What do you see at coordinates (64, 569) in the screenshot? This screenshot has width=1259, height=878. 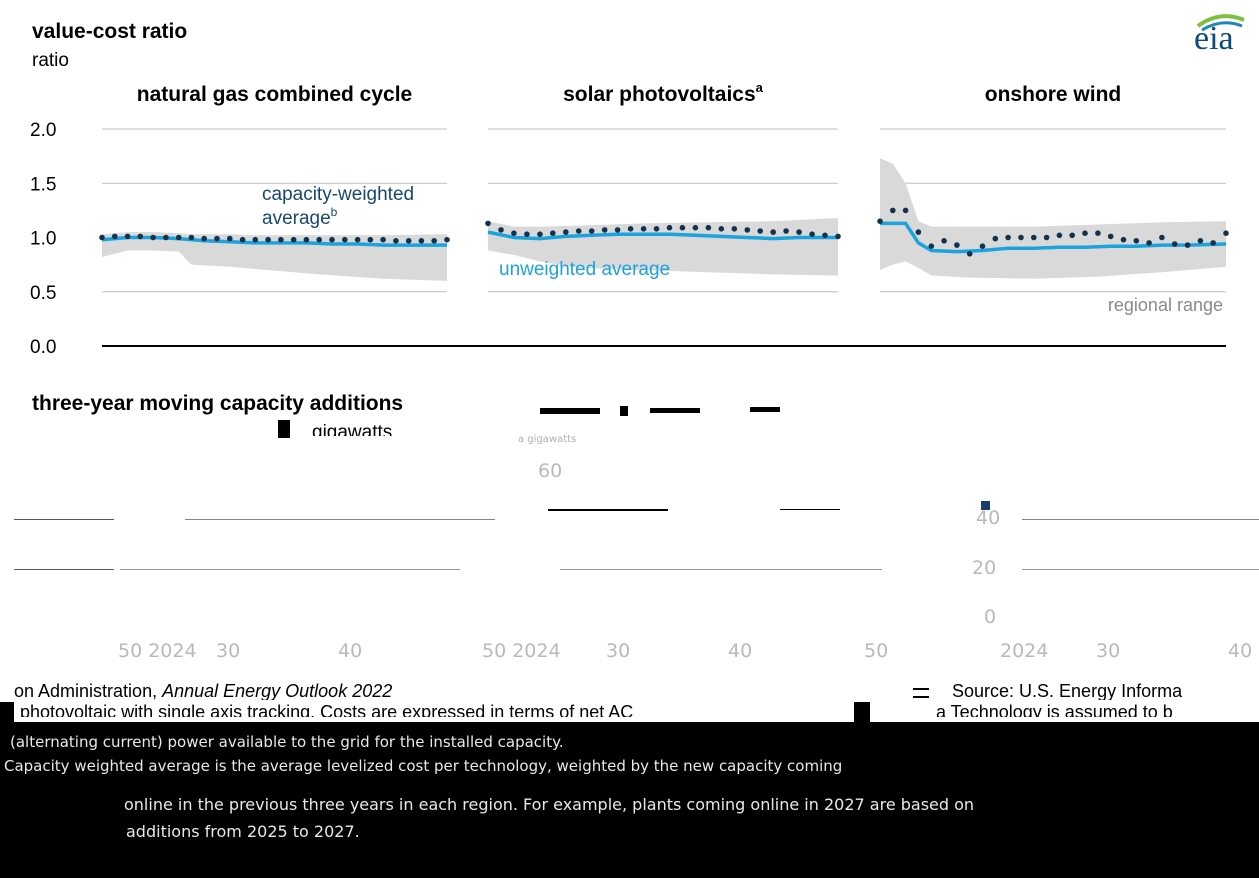 I see `lower-gridline-20-left` at bounding box center [64, 569].